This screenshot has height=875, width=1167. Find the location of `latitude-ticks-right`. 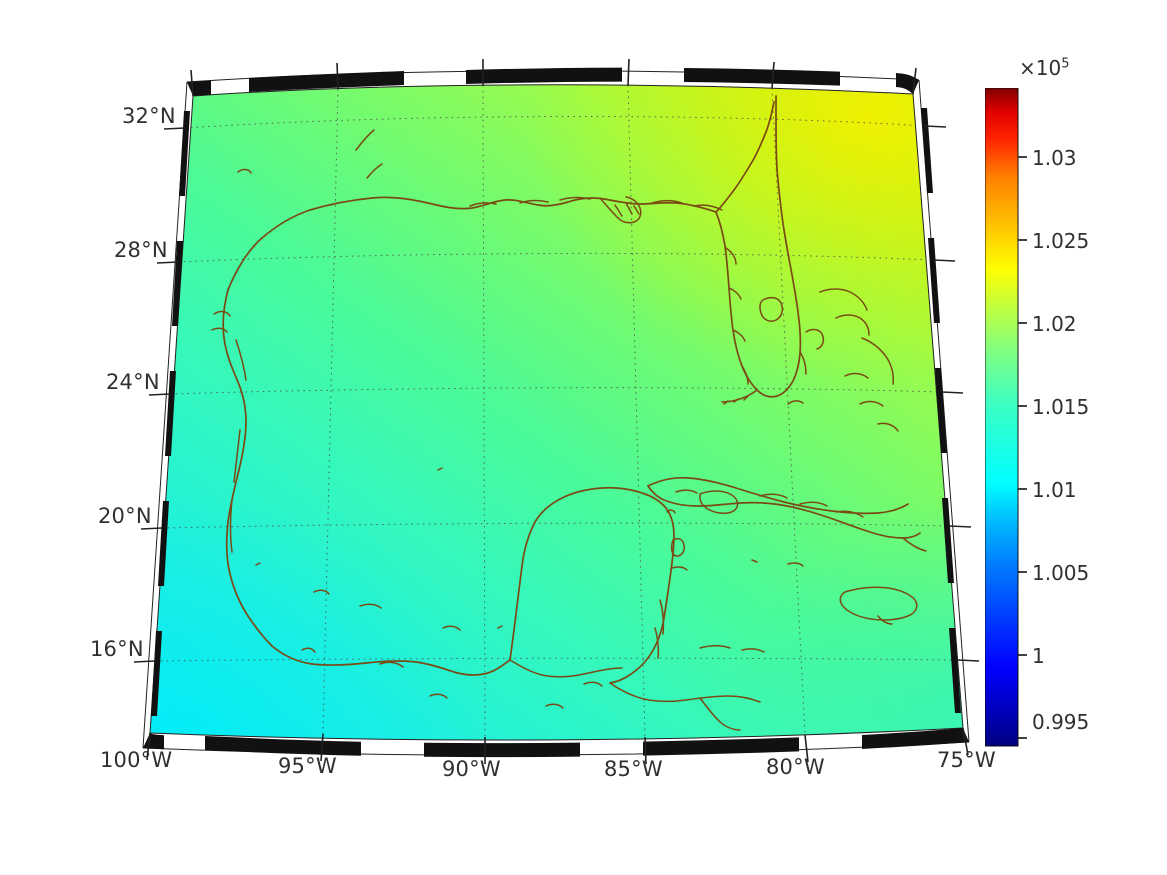

latitude-ticks-right is located at coordinates (952, 393).